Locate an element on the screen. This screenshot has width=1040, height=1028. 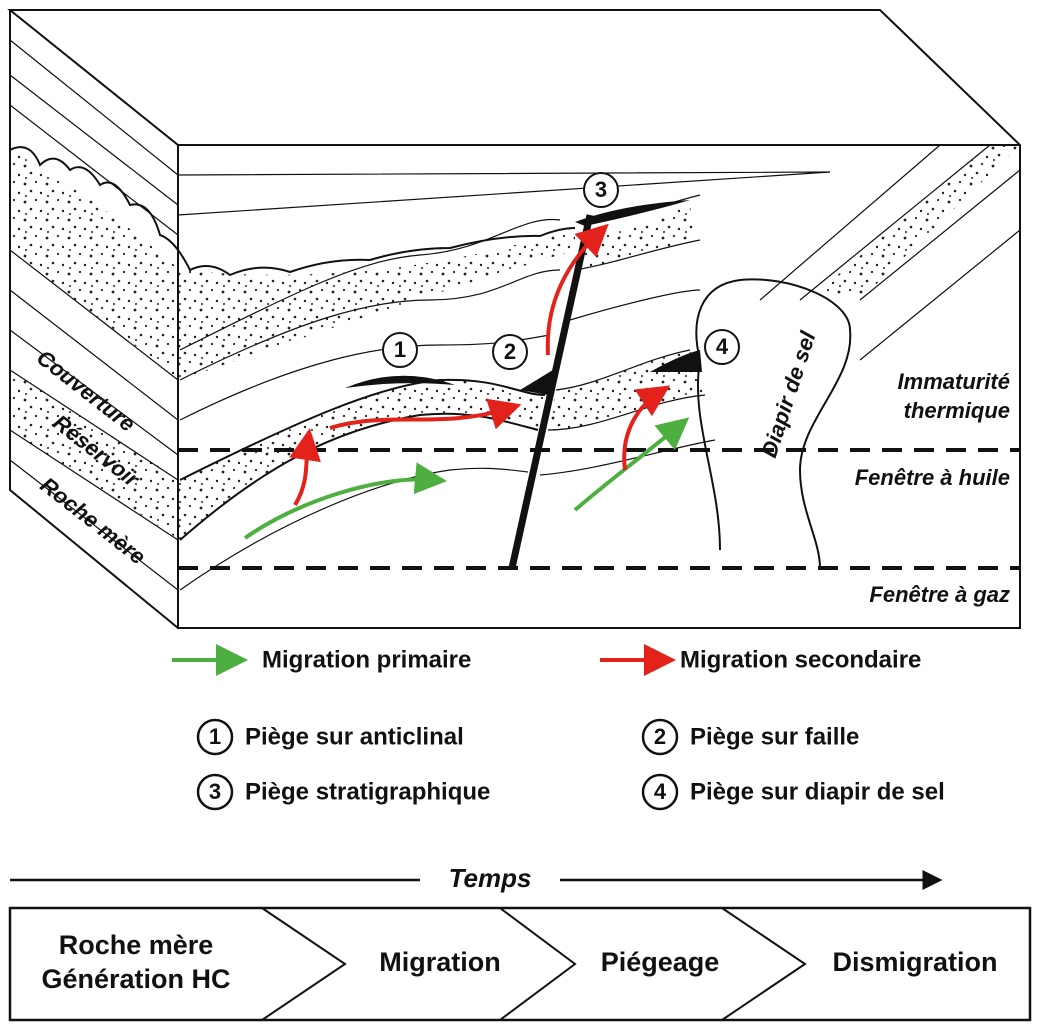
timeline-label: Temps is located at coordinates (490, 878).